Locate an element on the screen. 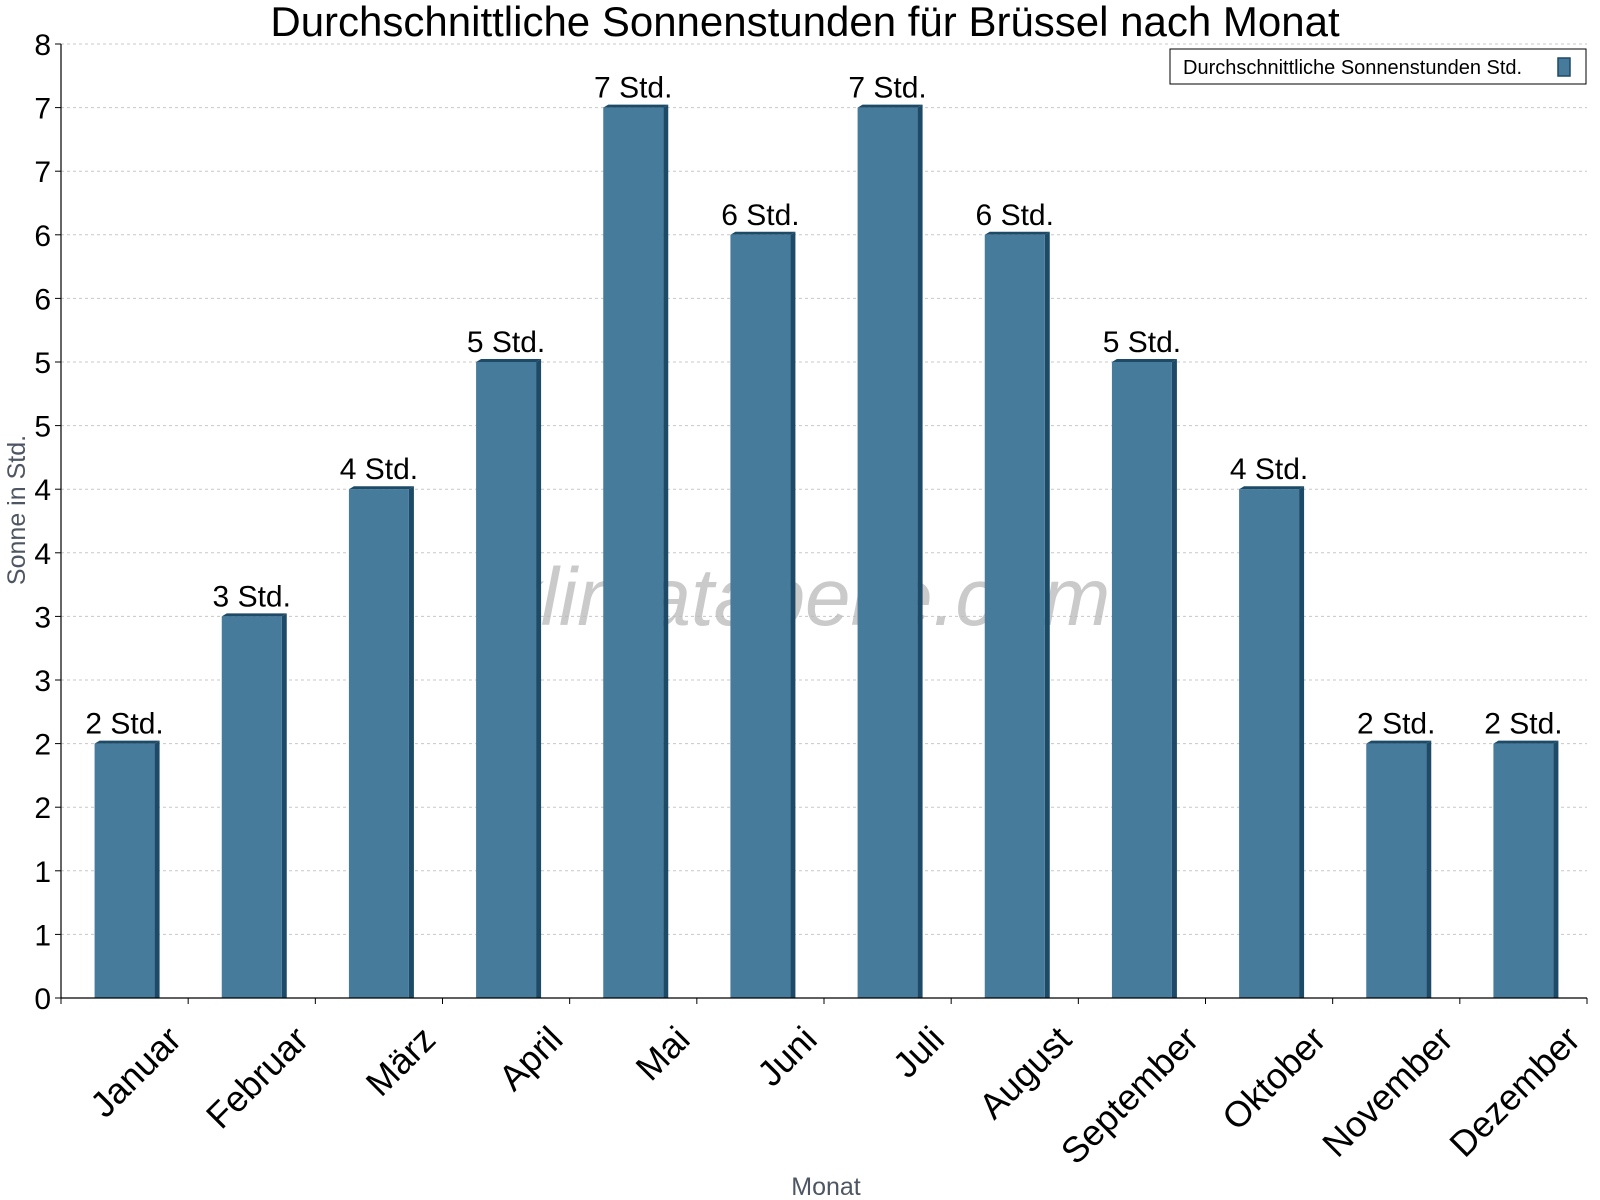 The width and height of the screenshot is (1600, 1200). bar-märz is located at coordinates (381, 742).